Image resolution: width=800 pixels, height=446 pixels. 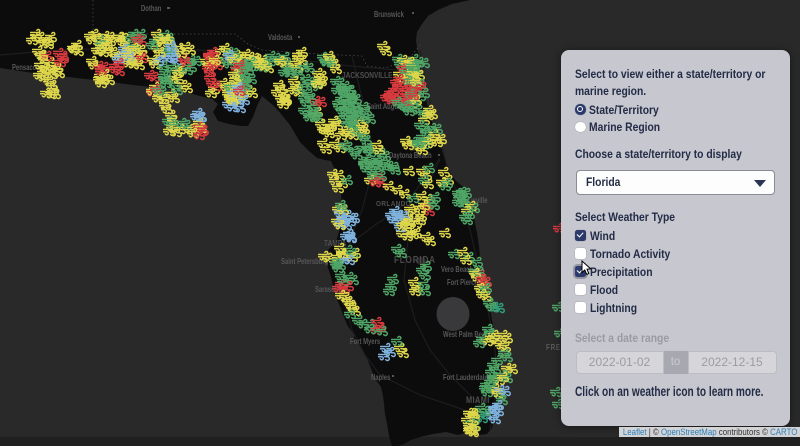 What do you see at coordinates (478, 400) in the screenshot?
I see `svg-text: MIAMI` at bounding box center [478, 400].